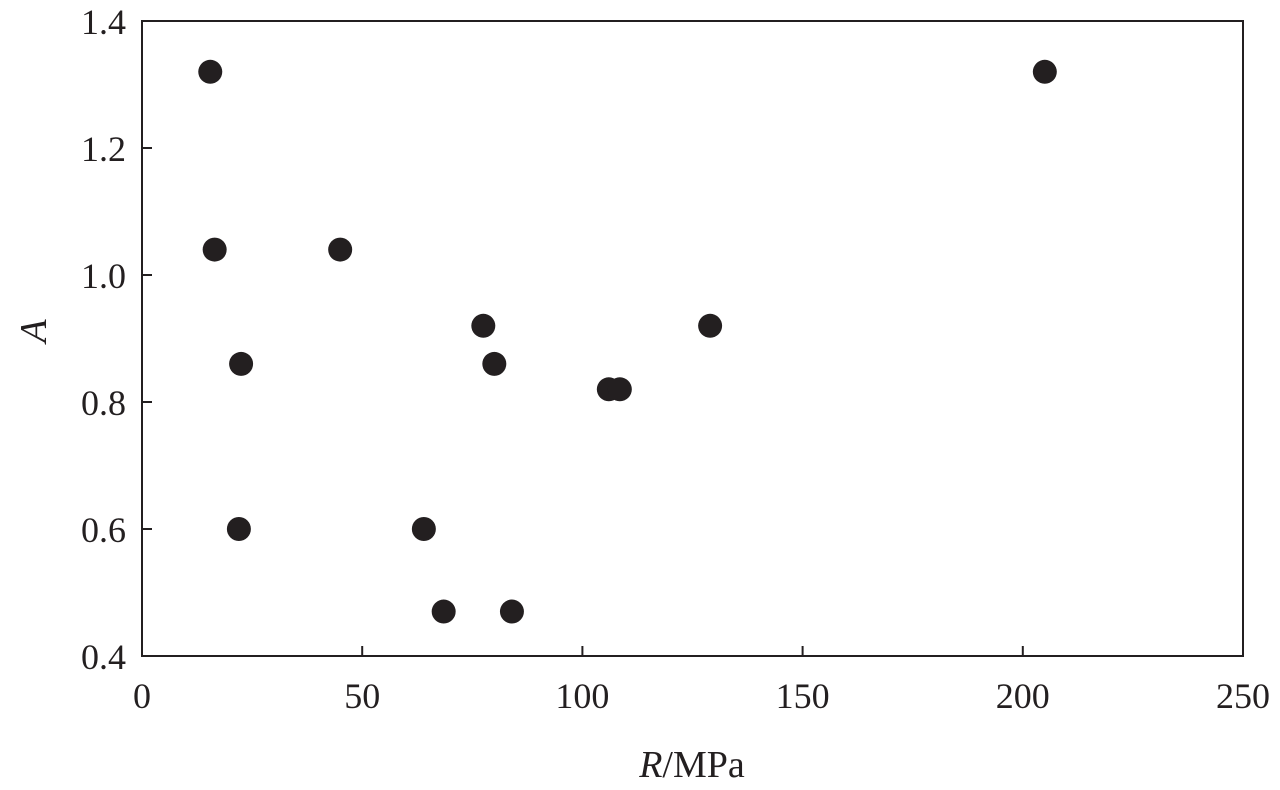 The image size is (1280, 790). Describe the element at coordinates (582, 696) in the screenshot. I see `x-tick-label: 100` at that location.